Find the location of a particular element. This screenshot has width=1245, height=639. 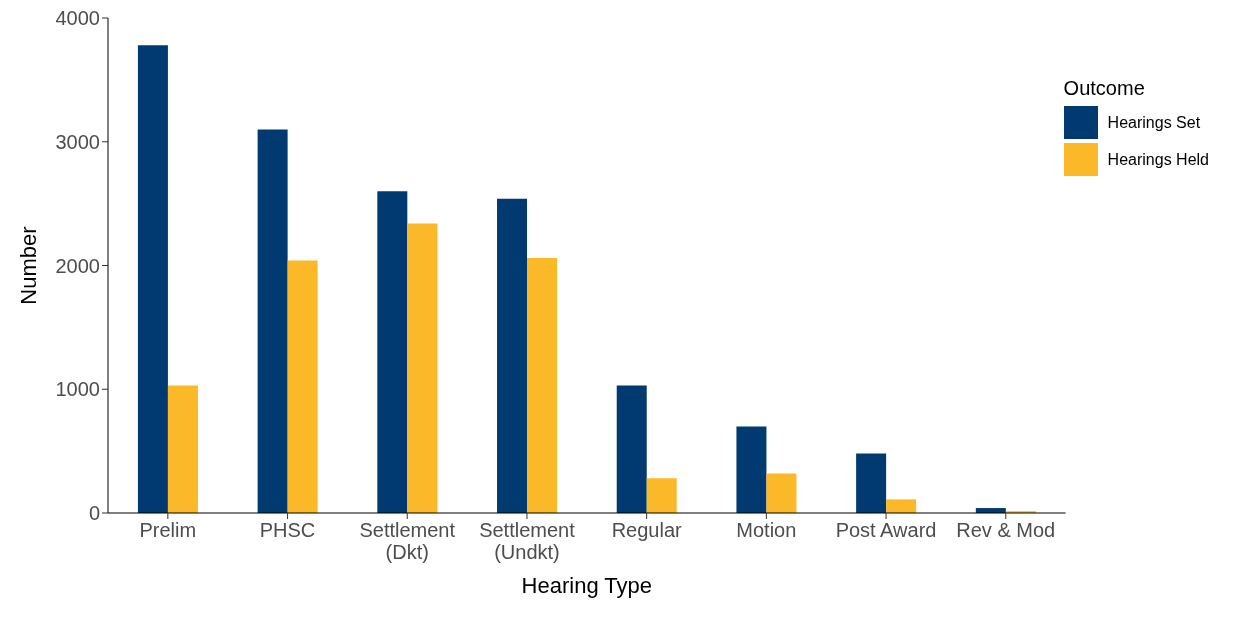

legend-label: Hearings Held is located at coordinates (1158, 159).